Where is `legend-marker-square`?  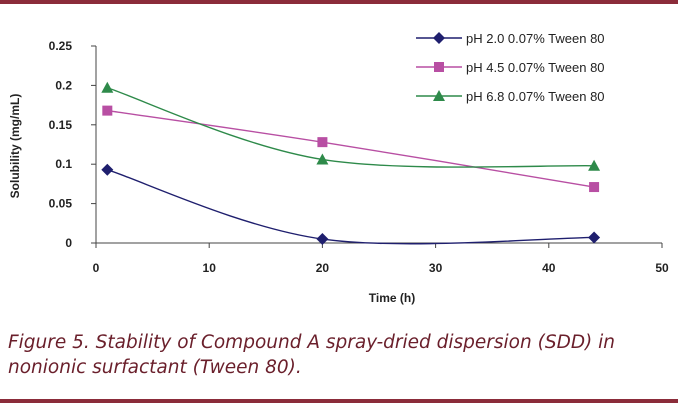 legend-marker-square is located at coordinates (439, 67).